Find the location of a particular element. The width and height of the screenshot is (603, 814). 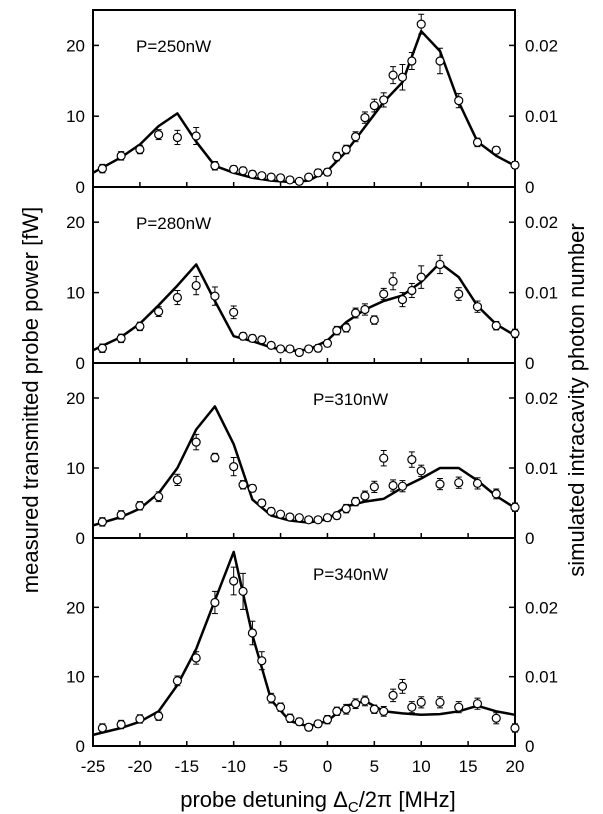

x-tick-label: -10 is located at coordinates (233, 766).